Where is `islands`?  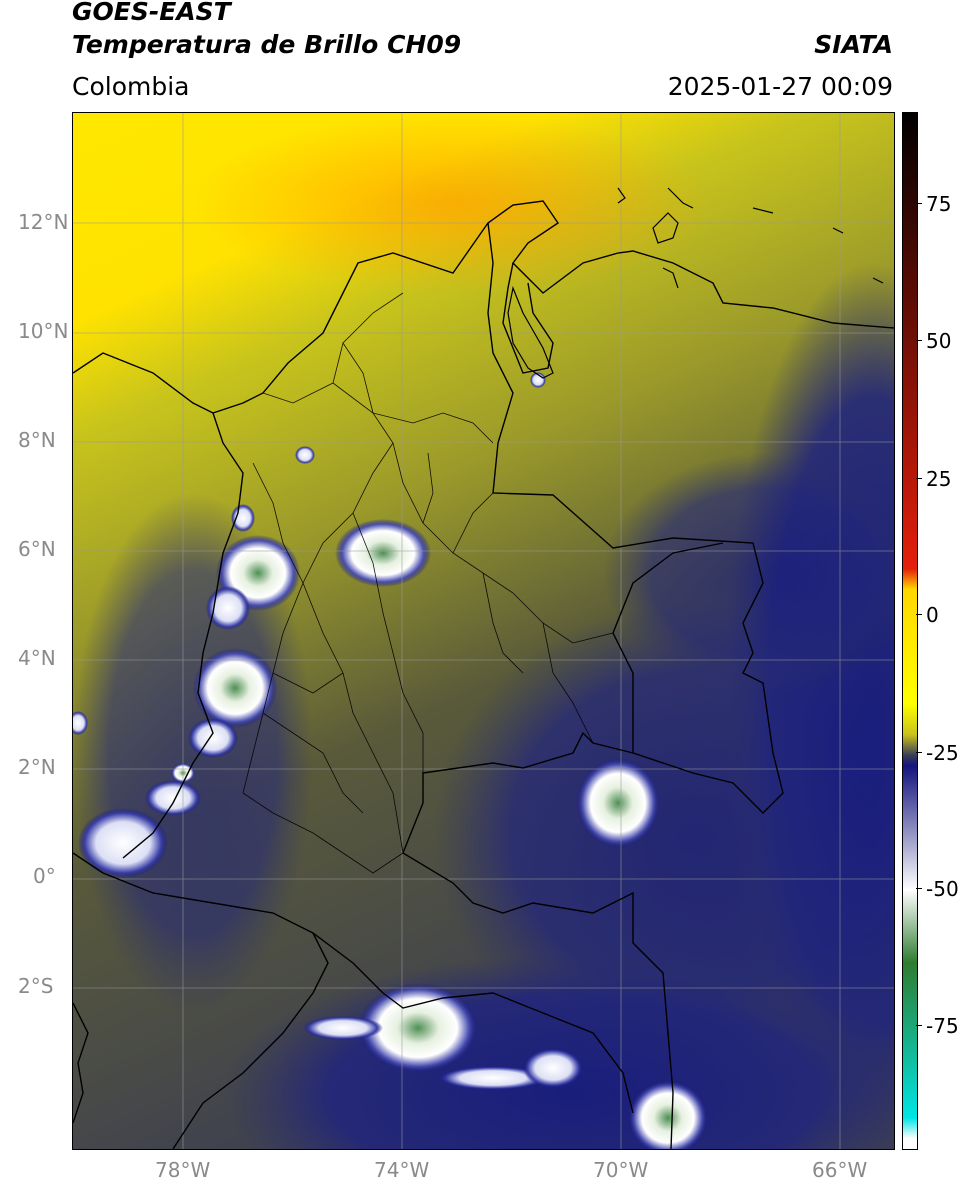
islands is located at coordinates (750, 238).